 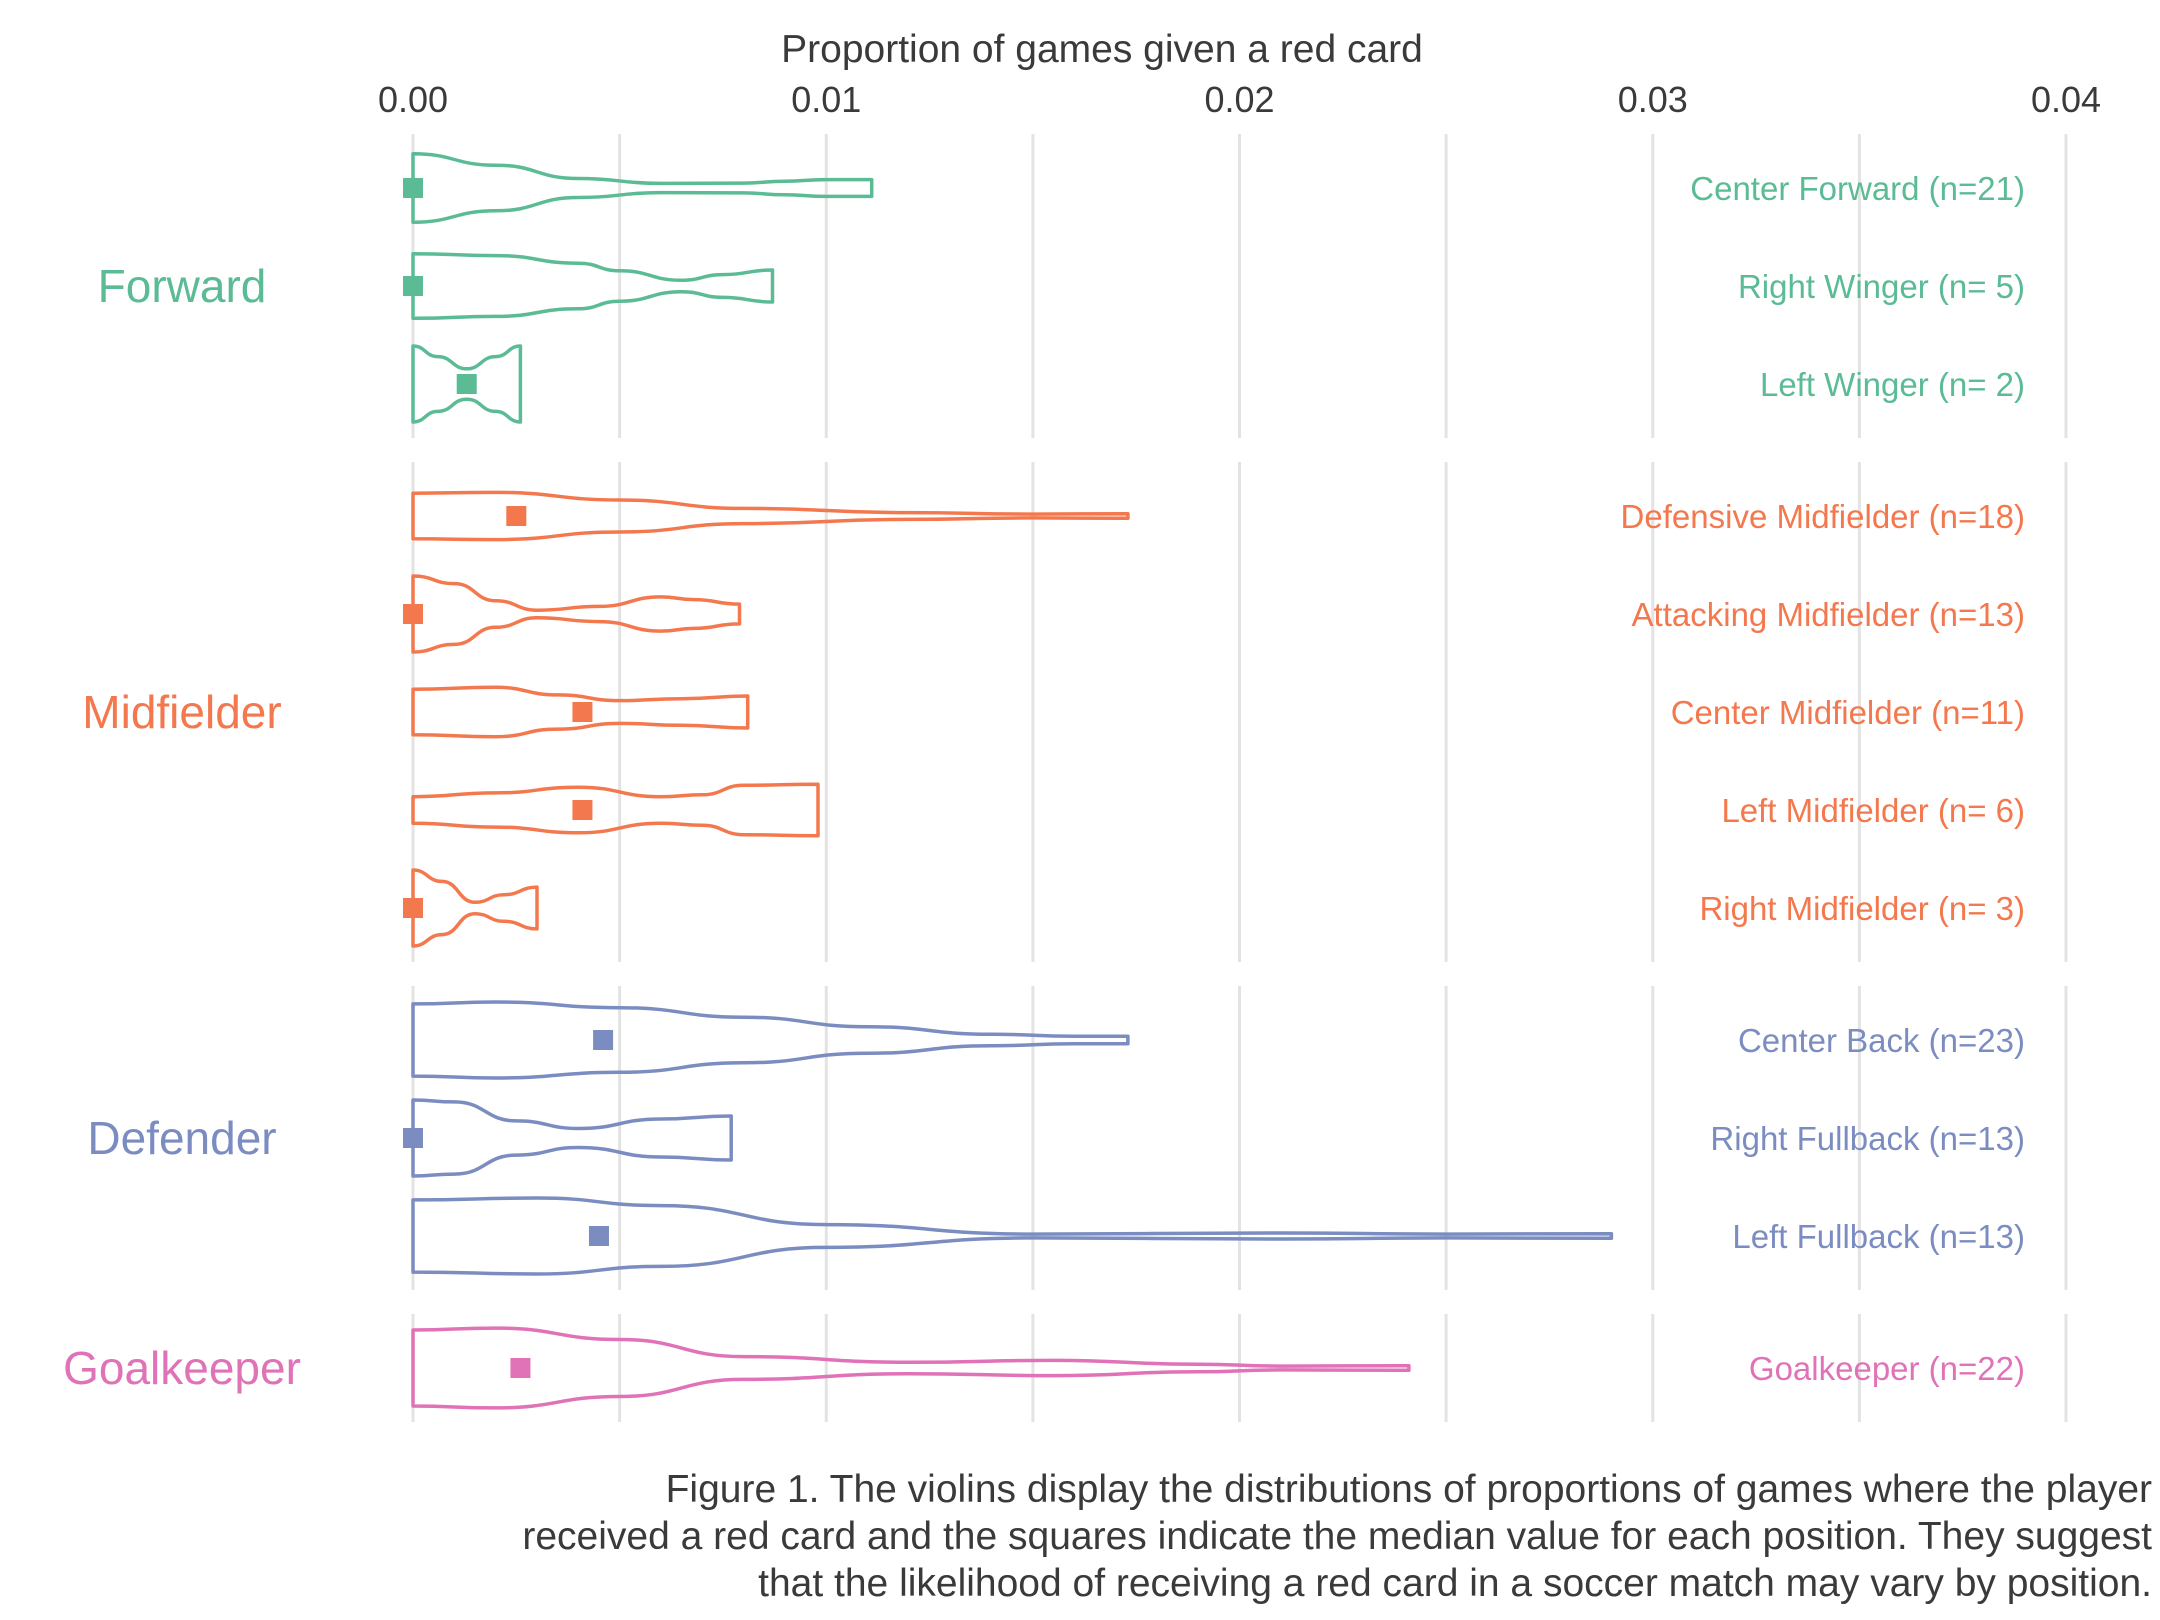 What do you see at coordinates (182, 1368) in the screenshot?
I see `group-label: Goalkeeper` at bounding box center [182, 1368].